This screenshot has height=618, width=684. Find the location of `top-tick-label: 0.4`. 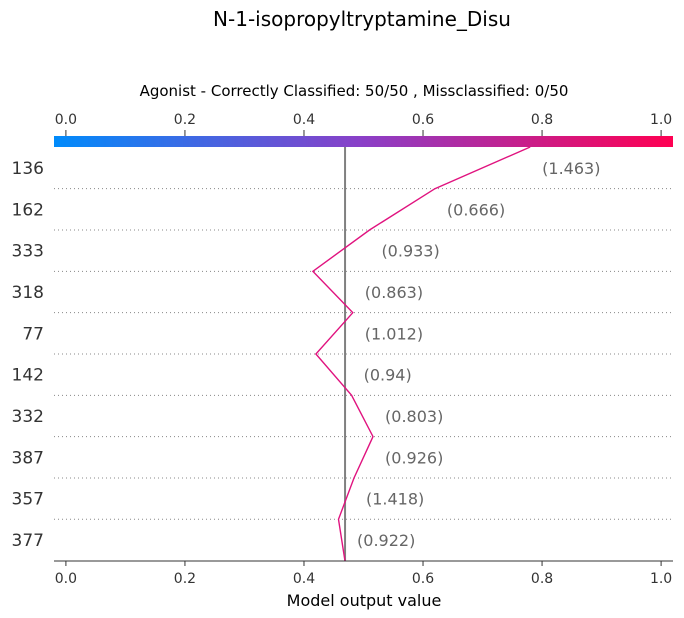

top-tick-label: 0.4 is located at coordinates (304, 120).